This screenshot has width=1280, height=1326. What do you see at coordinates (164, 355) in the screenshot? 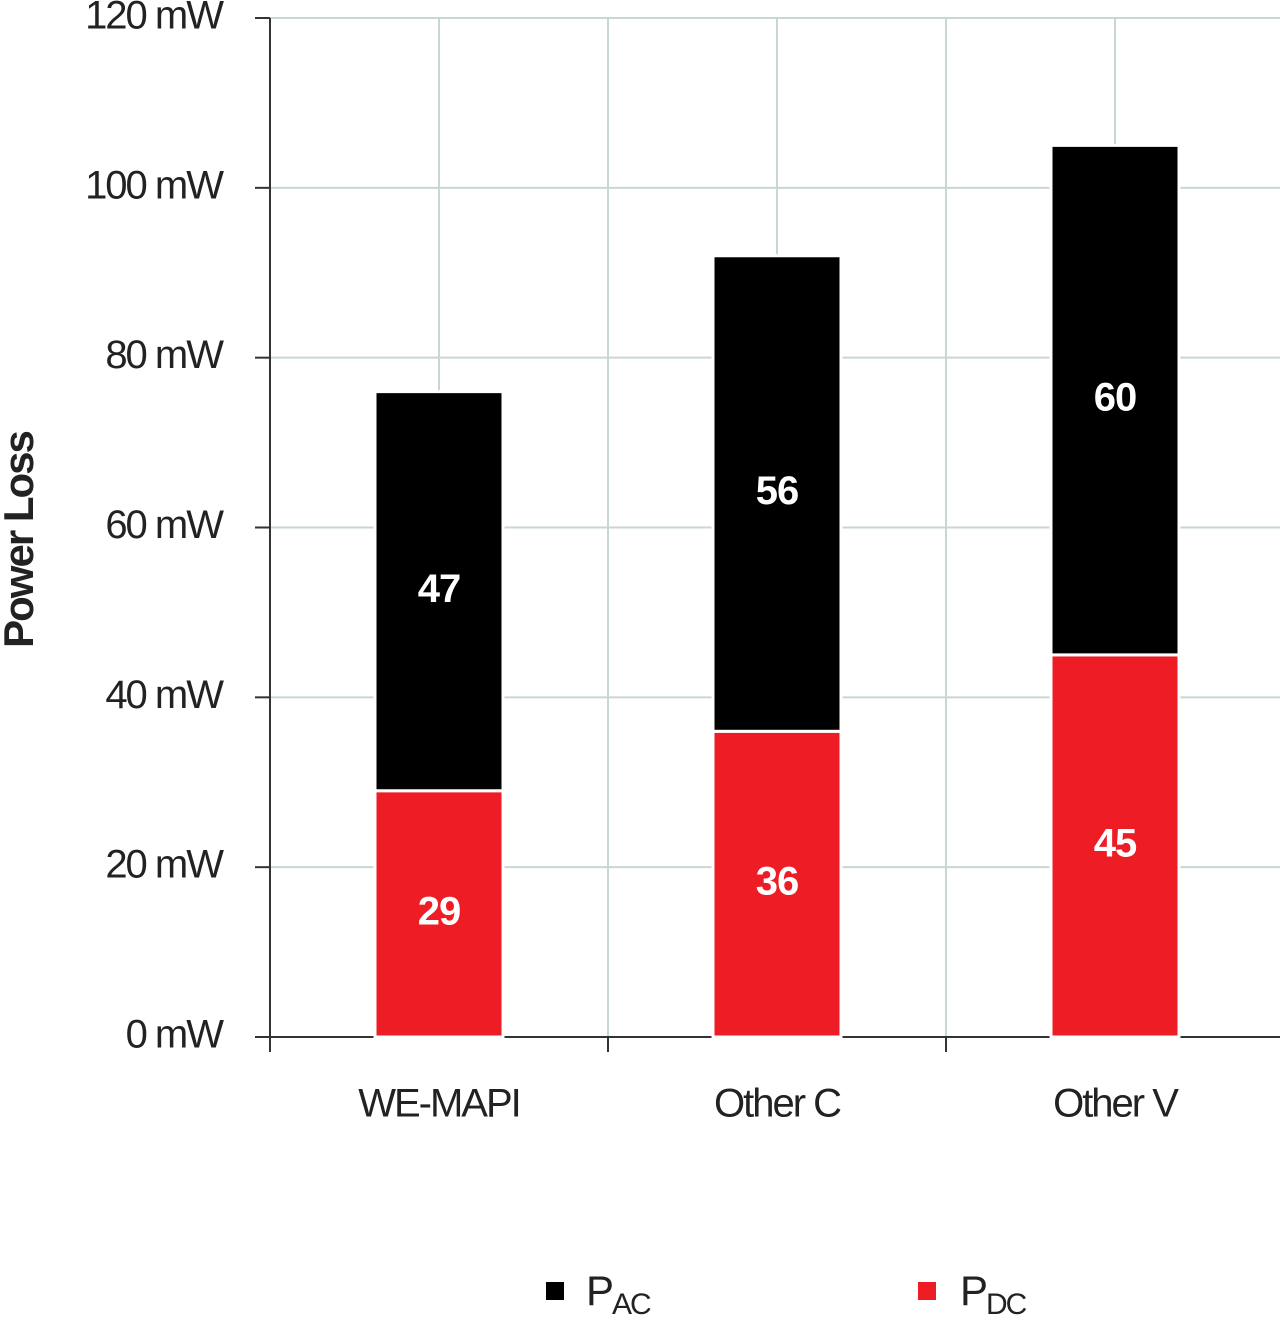
I see `y-tick-label: 80 mW` at bounding box center [164, 355].